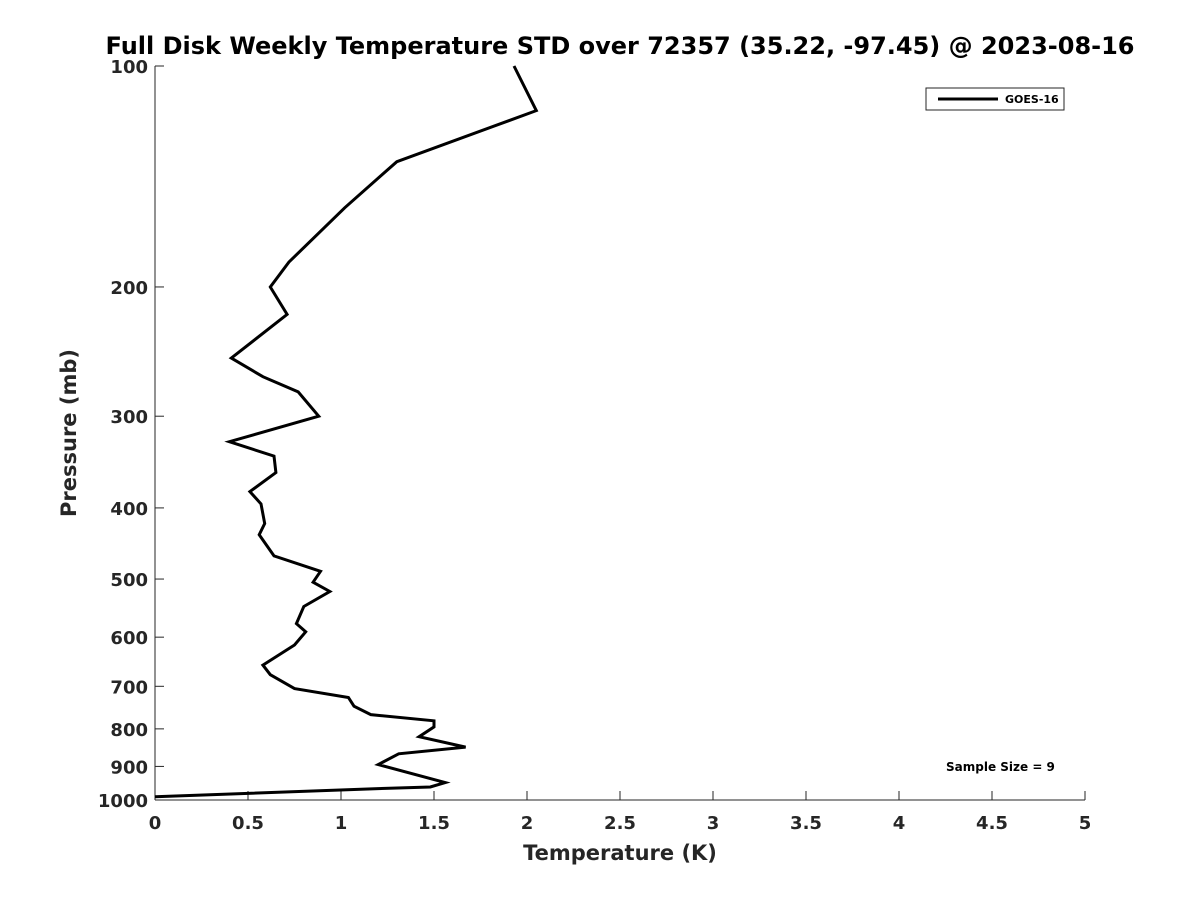 Image resolution: width=1200 pixels, height=900 pixels. I want to click on legend-label-goes-16: GOES-16, so click(1032, 99).